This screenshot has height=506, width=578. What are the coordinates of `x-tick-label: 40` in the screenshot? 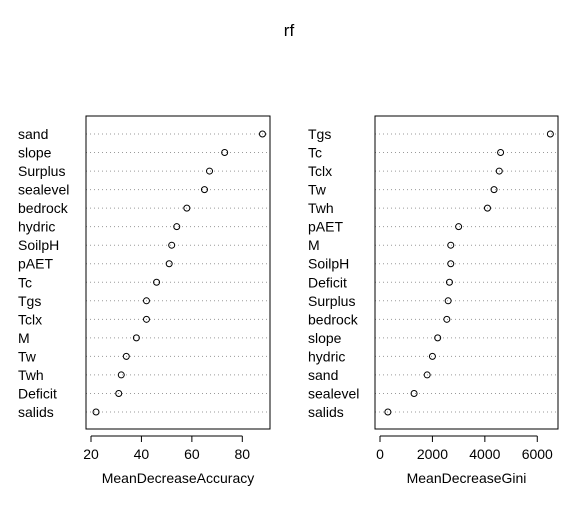 It's located at (142, 454).